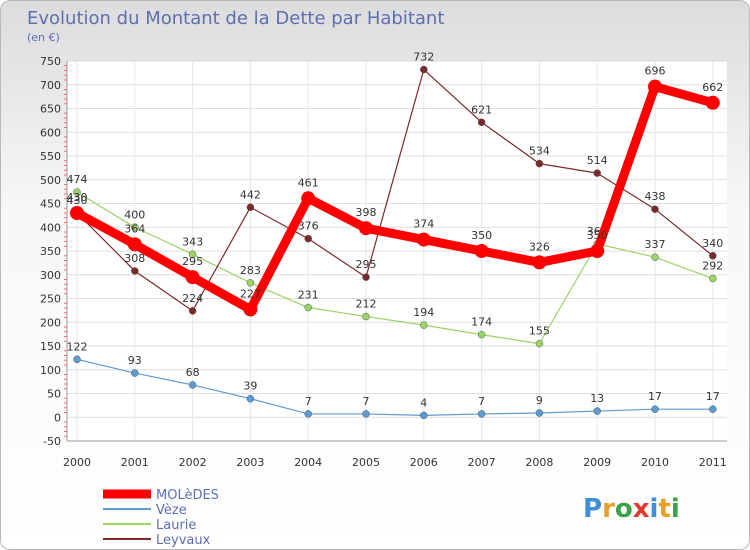 The image size is (750, 550). Describe the element at coordinates (135, 360) in the screenshot. I see `data-label: 93` at that location.